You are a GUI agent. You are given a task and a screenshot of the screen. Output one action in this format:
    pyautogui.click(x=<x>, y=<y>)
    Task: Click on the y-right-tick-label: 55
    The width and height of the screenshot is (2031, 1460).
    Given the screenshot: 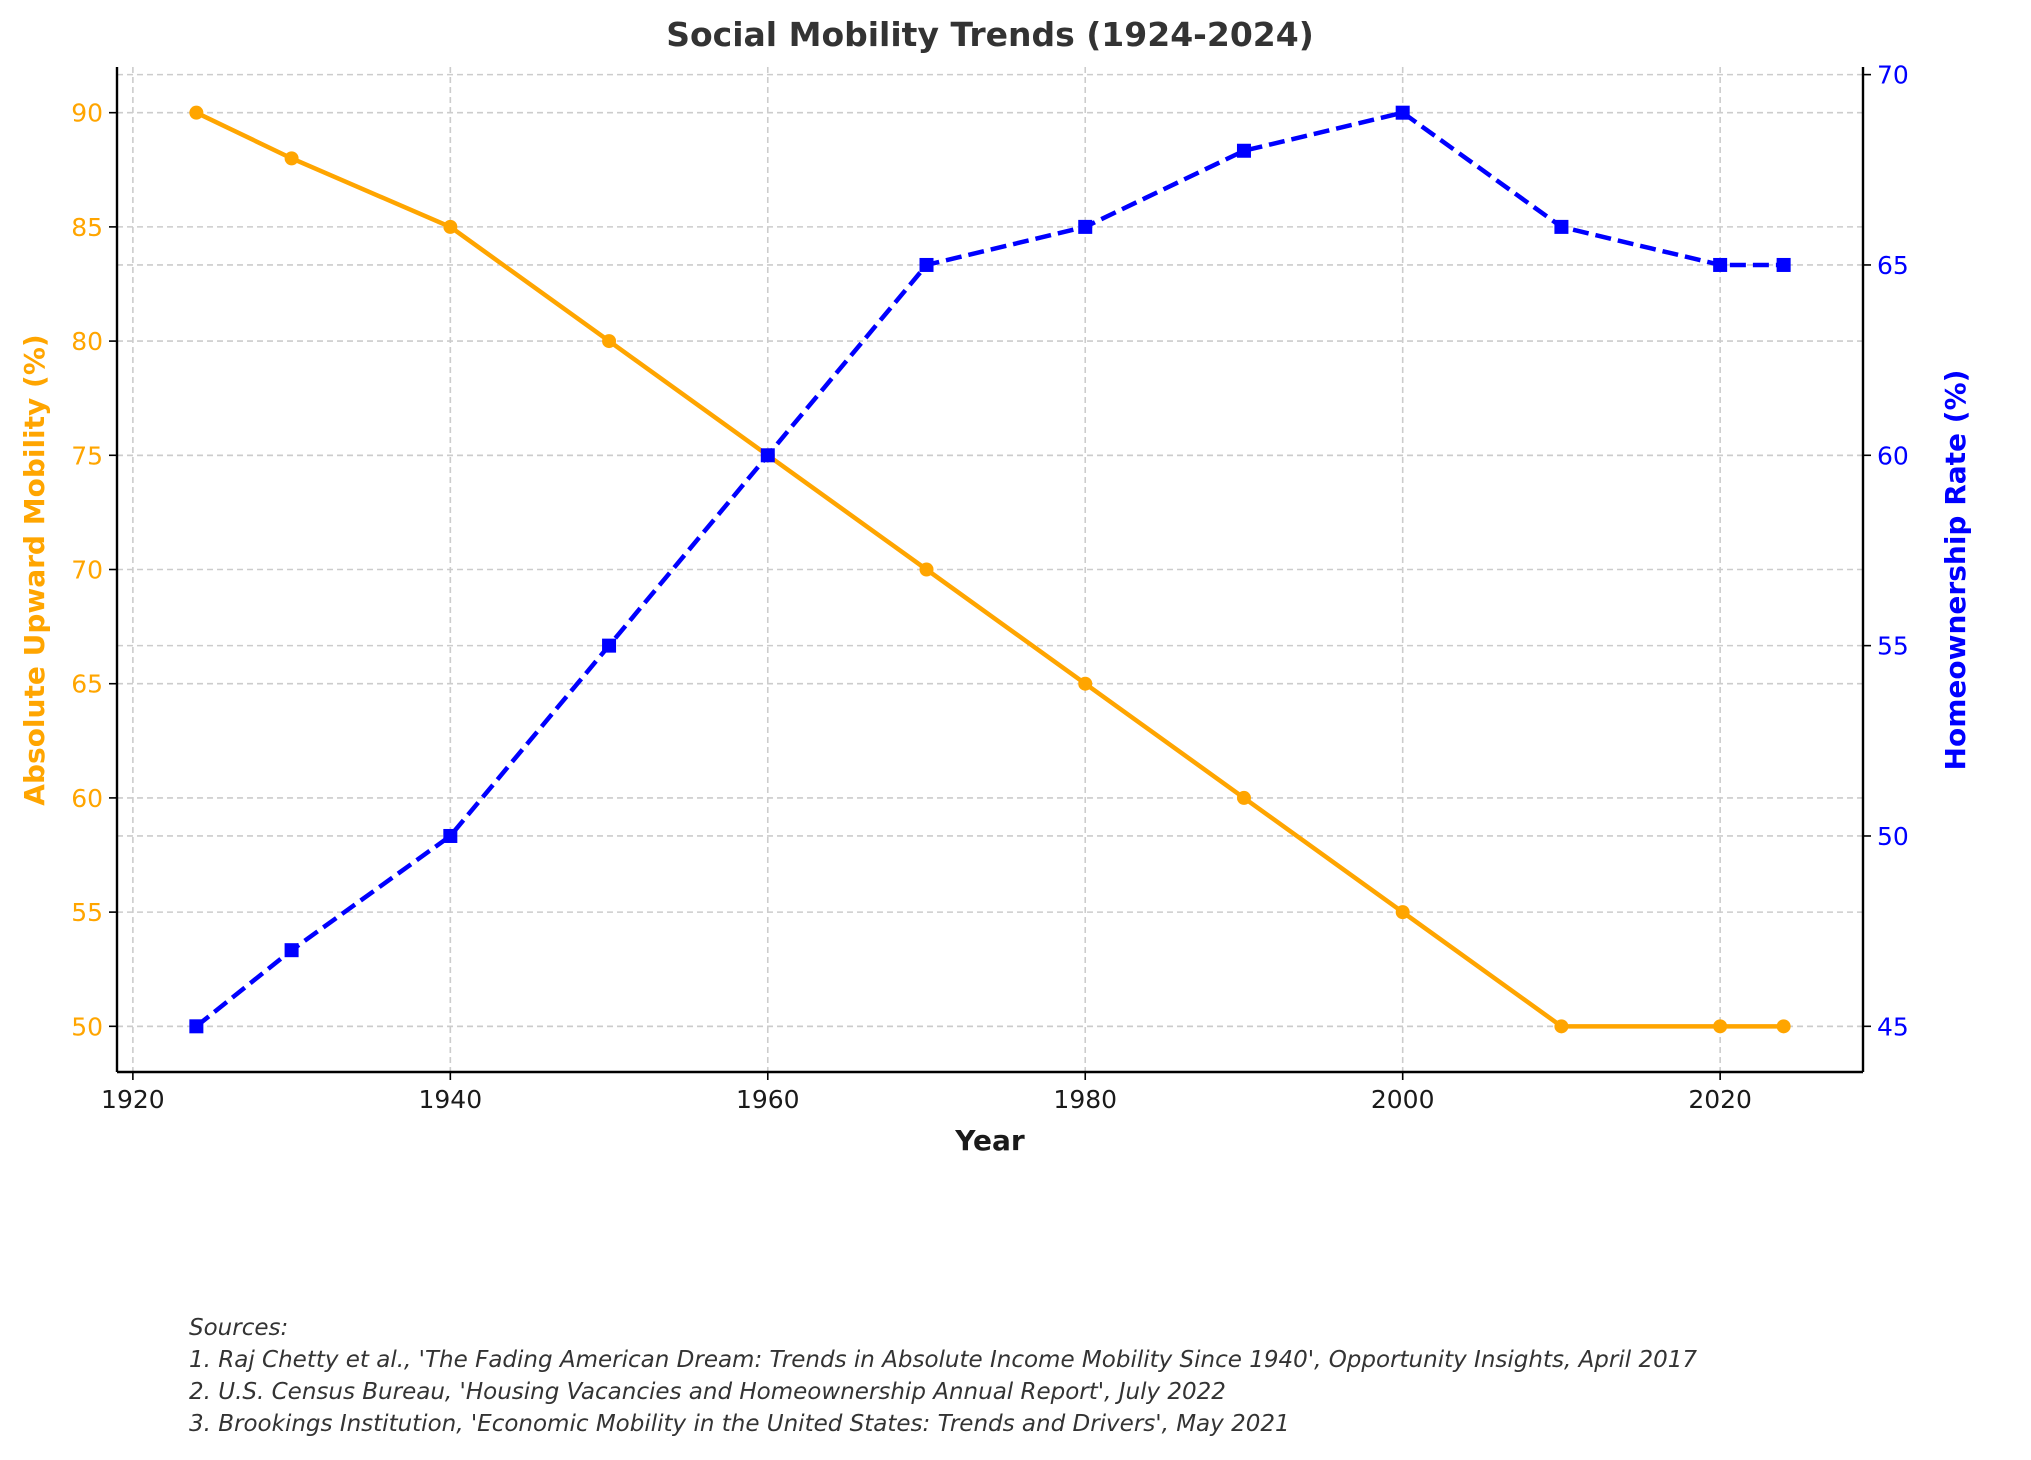 What is the action you would take?
    pyautogui.click(x=1893, y=646)
    